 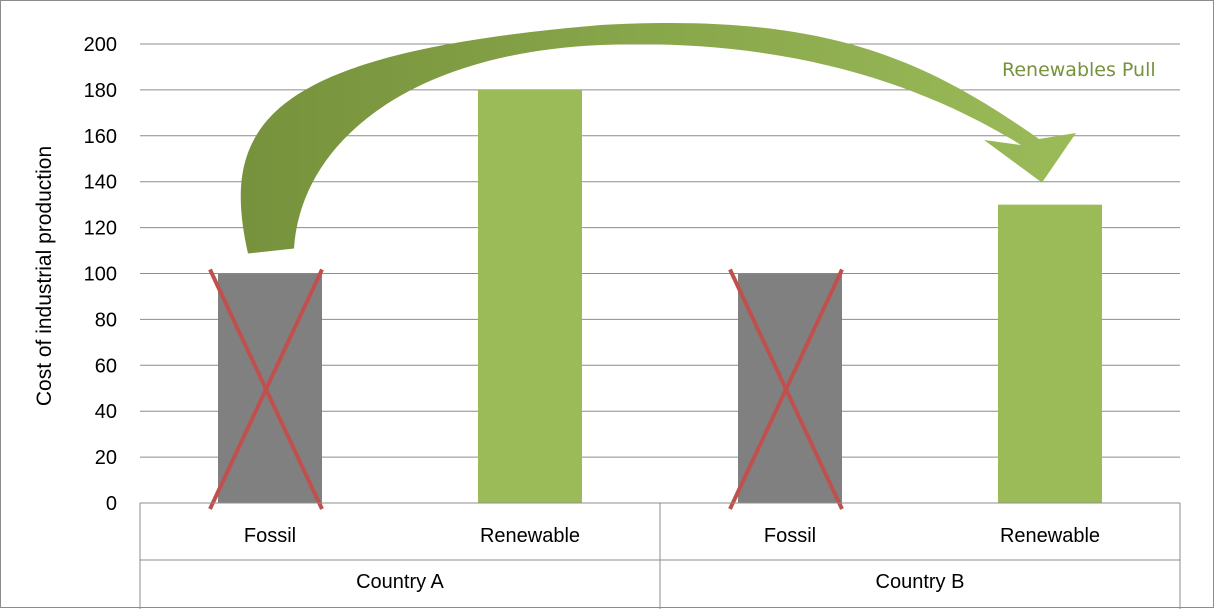 I want to click on annotation-label: Renewables Pull, so click(x=1079, y=70).